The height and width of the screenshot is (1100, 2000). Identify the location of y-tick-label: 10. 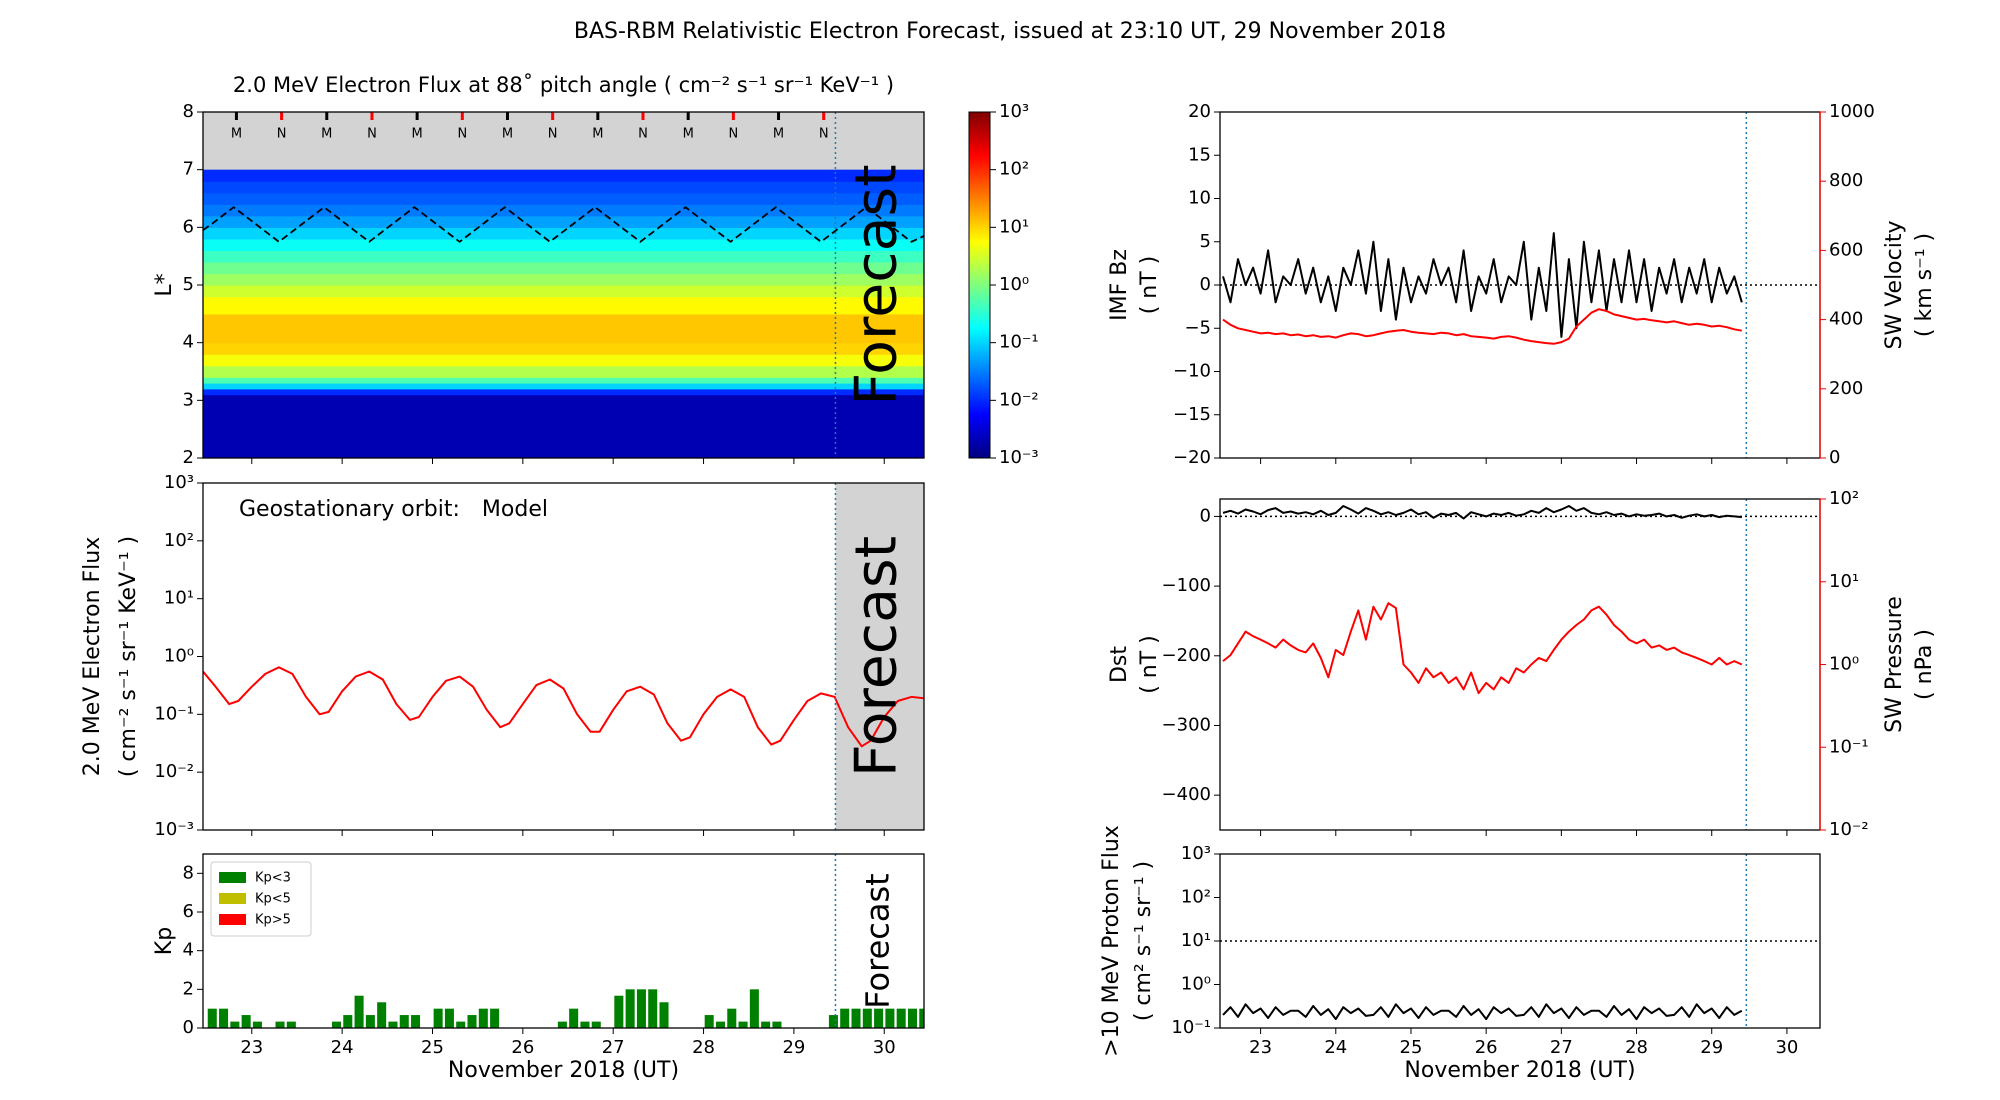
(1199, 198).